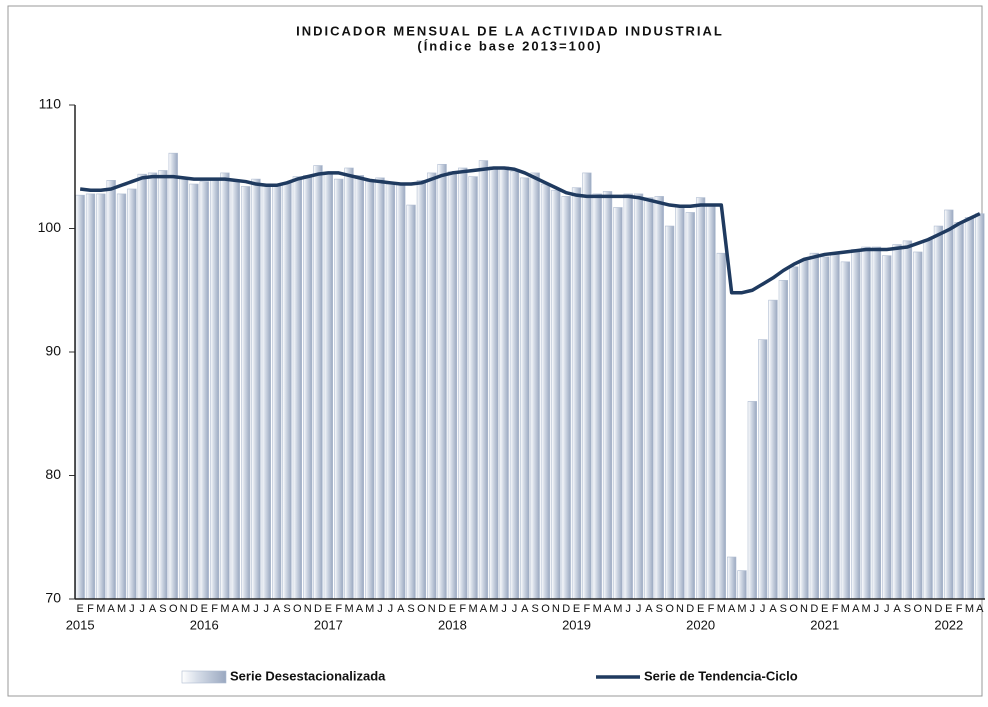 The height and width of the screenshot is (707, 988). Describe the element at coordinates (53, 351) in the screenshot. I see `y-tick-label: 90` at that location.